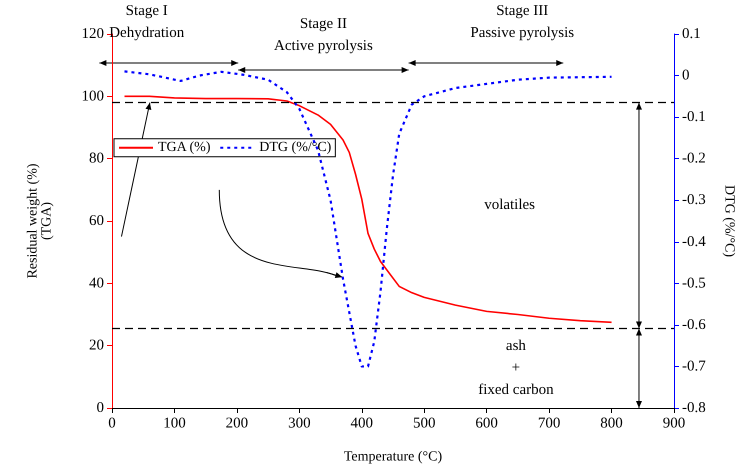 The image size is (744, 476). What do you see at coordinates (184, 148) in the screenshot?
I see `legend-label: TGA (%)` at bounding box center [184, 148].